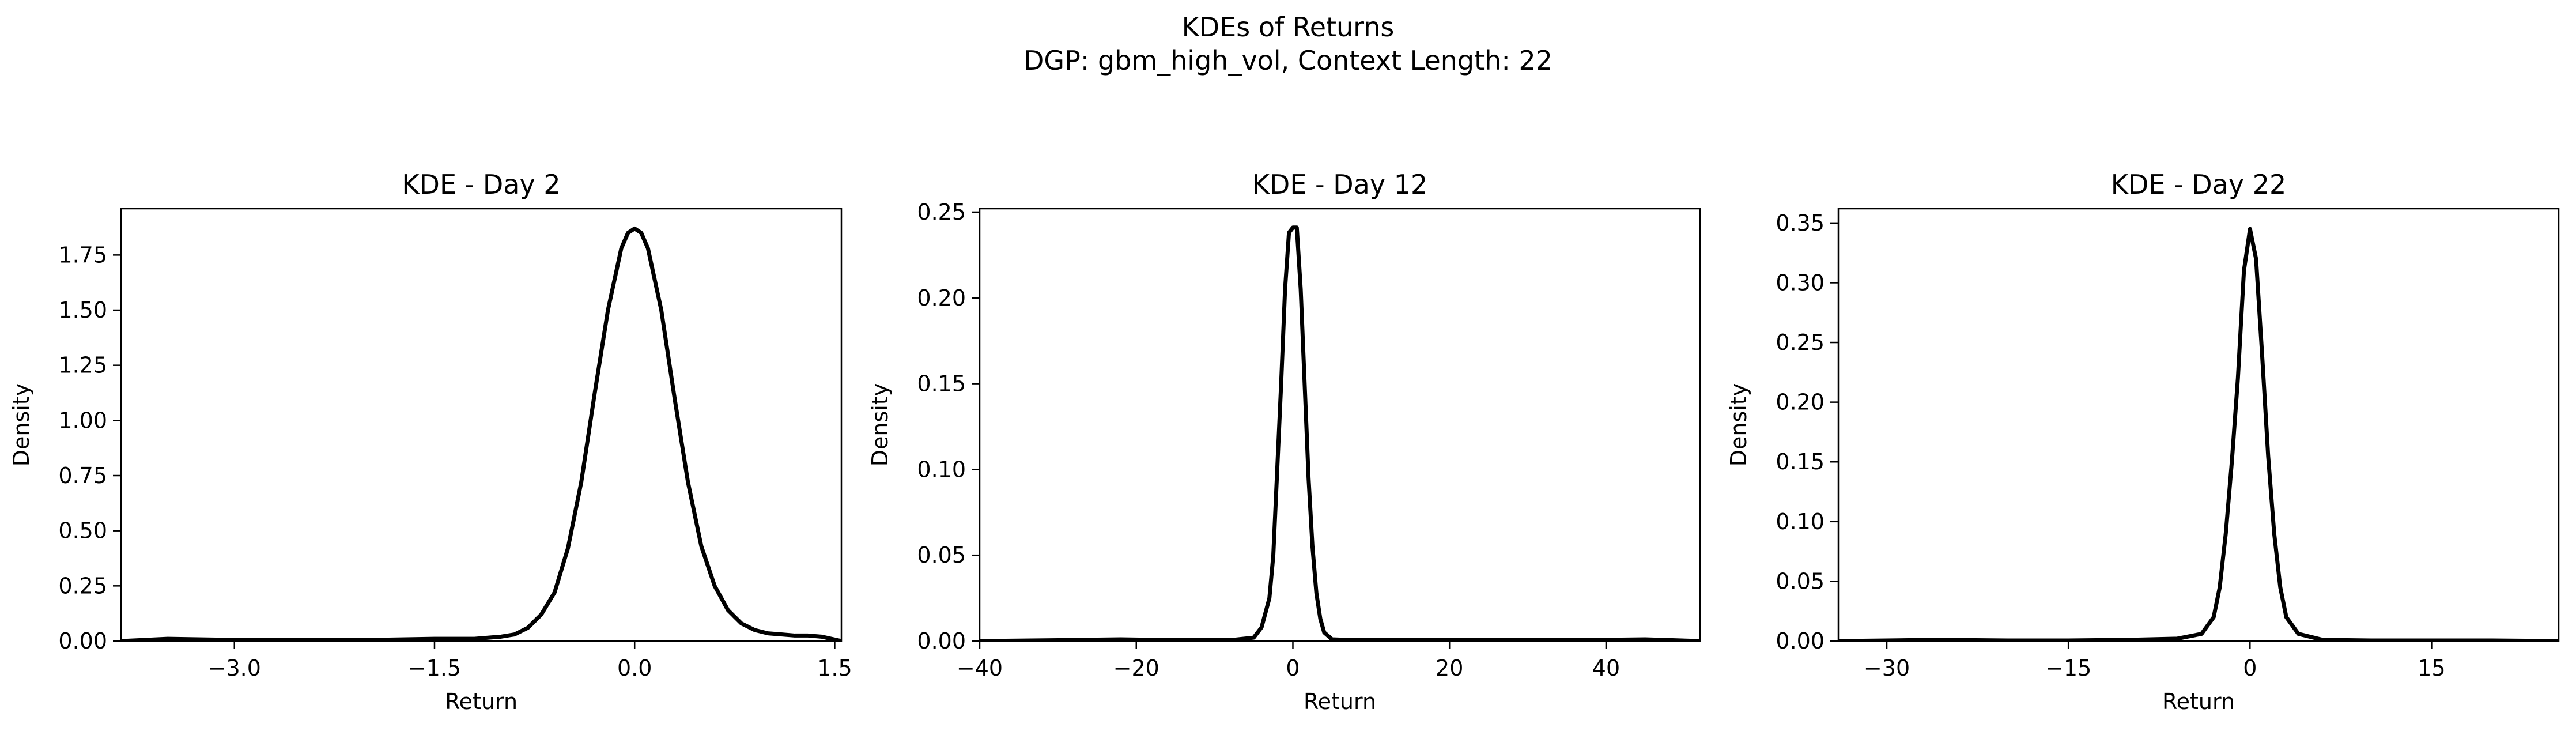 The height and width of the screenshot is (735, 2576). Describe the element at coordinates (434, 668) in the screenshot. I see `x-tick-label: −1.5` at that location.